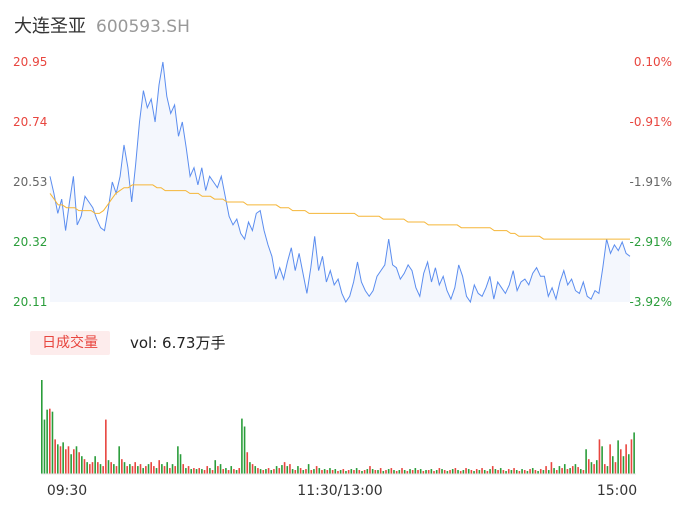  Describe the element at coordinates (339, 212) in the screenshot. I see `avg-price-line` at that location.